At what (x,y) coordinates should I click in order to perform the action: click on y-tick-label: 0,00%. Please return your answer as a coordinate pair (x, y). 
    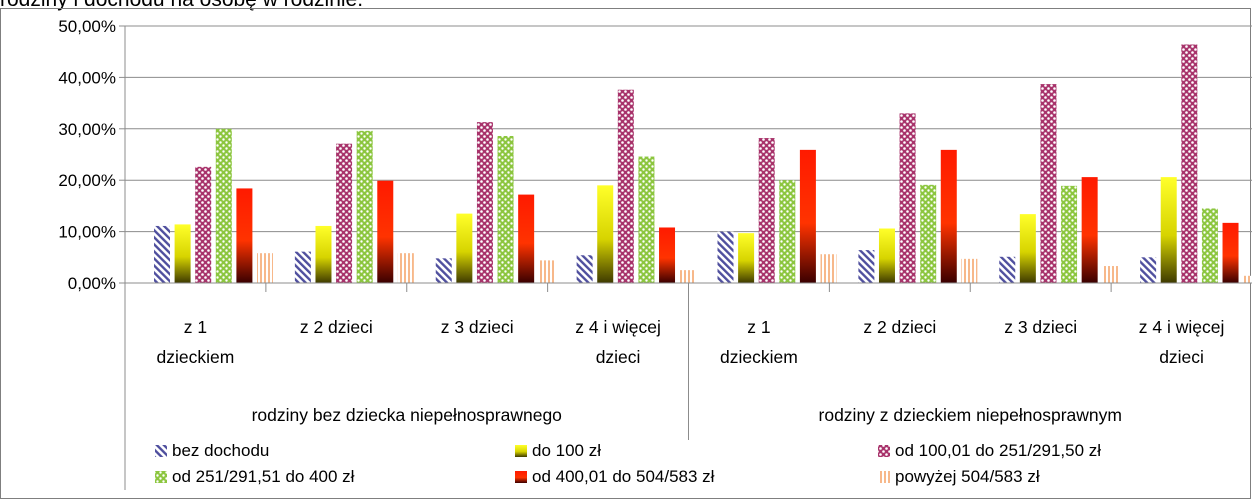
    Looking at the image, I should click on (92, 283).